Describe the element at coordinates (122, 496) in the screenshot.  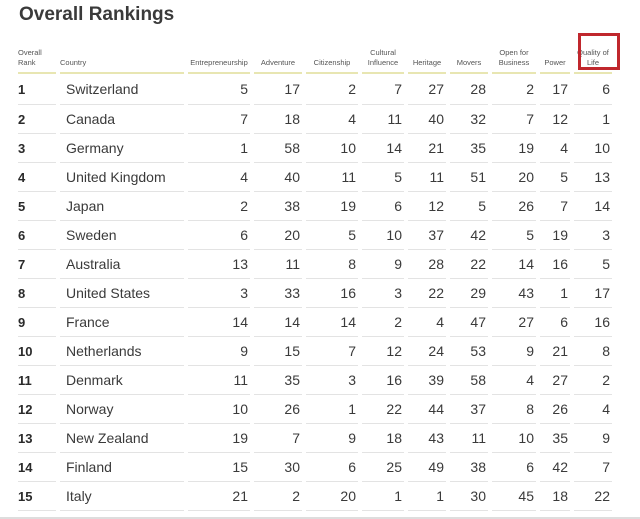
I see `country-cell: Italy` at that location.